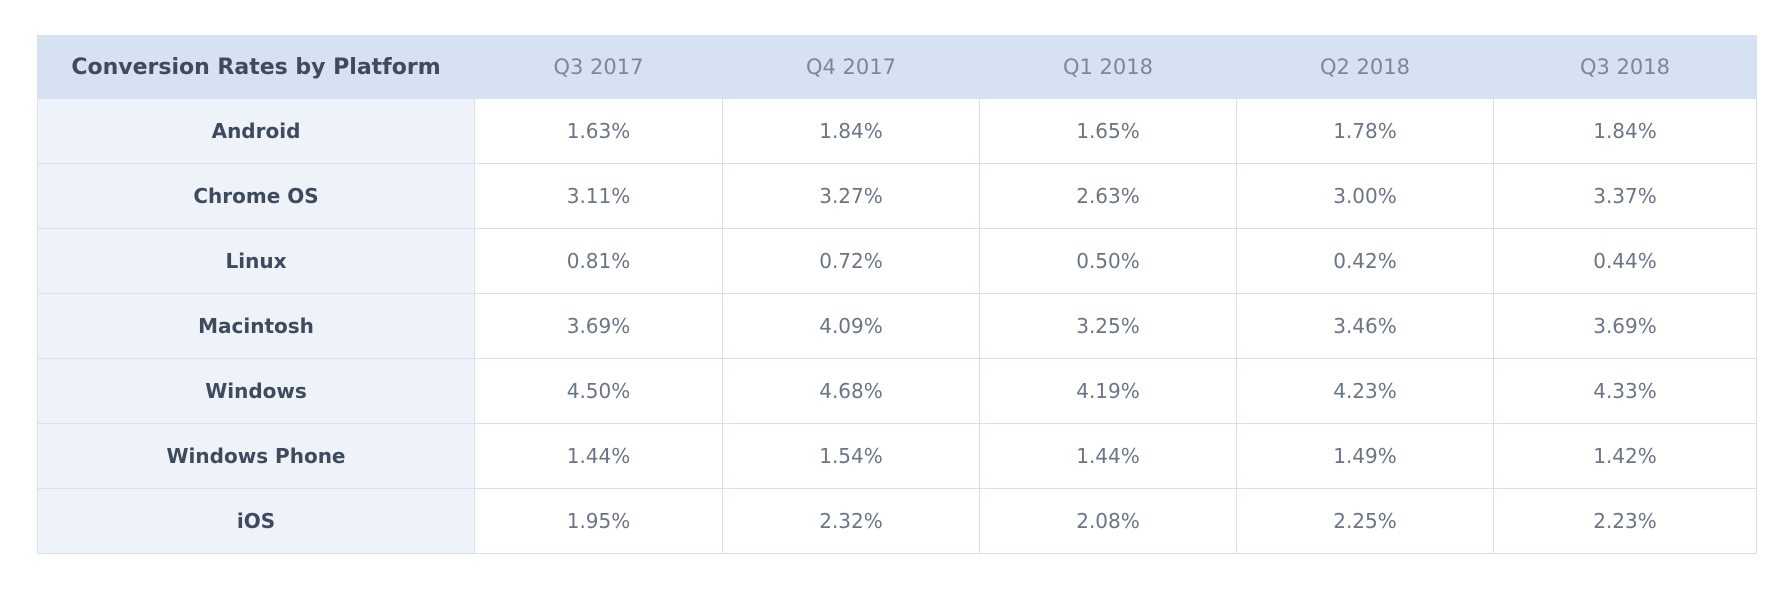  I want to click on table-cell: 0.50%, so click(1108, 261).